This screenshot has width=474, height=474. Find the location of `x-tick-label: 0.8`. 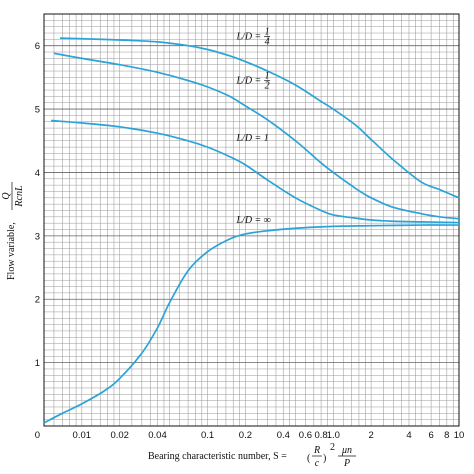

x-tick-label: 0.8 is located at coordinates (320, 435).